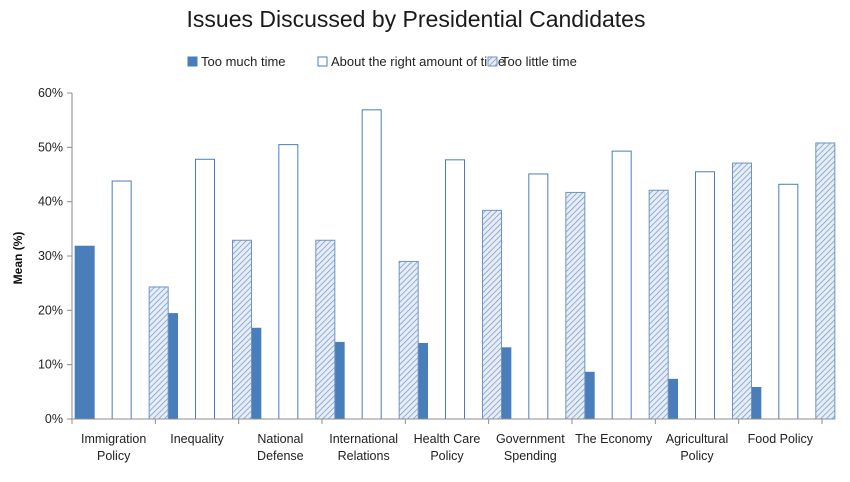 This screenshot has width=850, height=482. Describe the element at coordinates (50, 310) in the screenshot. I see `y-tick-label: 20%` at that location.